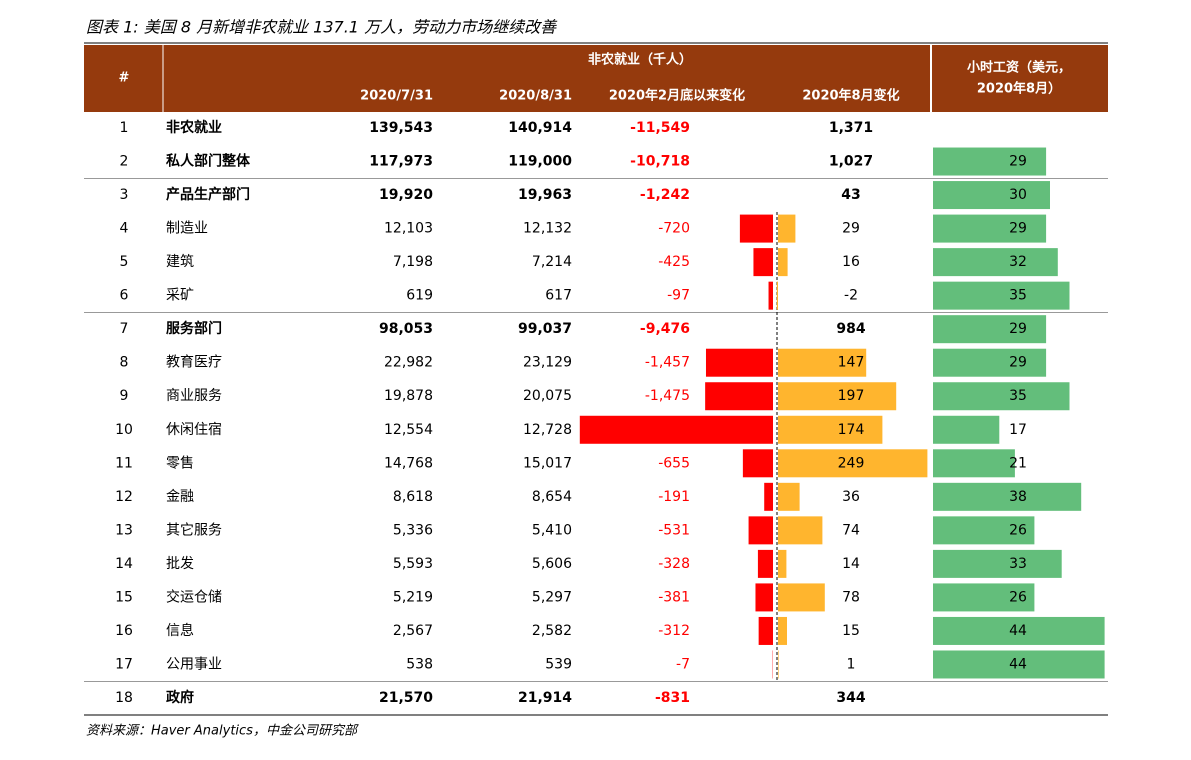 The height and width of the screenshot is (760, 1191). What do you see at coordinates (124, 664) in the screenshot?
I see `row-number: 17` at bounding box center [124, 664].